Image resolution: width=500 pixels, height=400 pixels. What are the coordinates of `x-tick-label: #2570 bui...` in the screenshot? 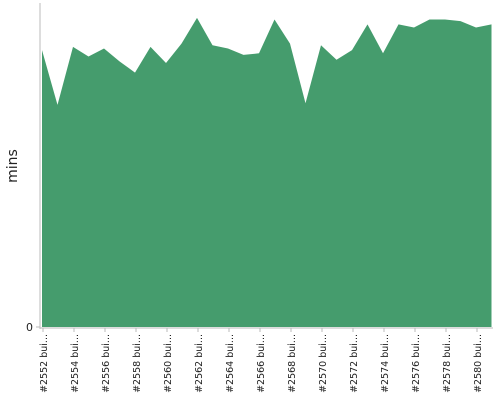 It's located at (323, 363).